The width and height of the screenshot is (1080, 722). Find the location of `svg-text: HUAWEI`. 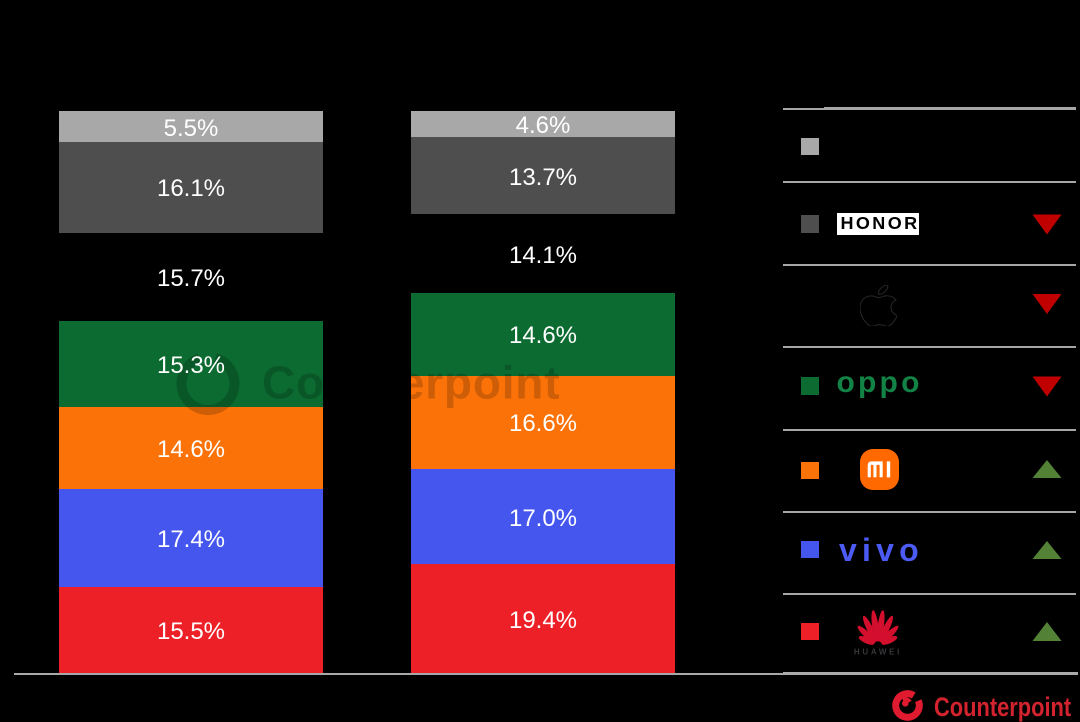

svg-text: HUAWEI is located at coordinates (878, 652).